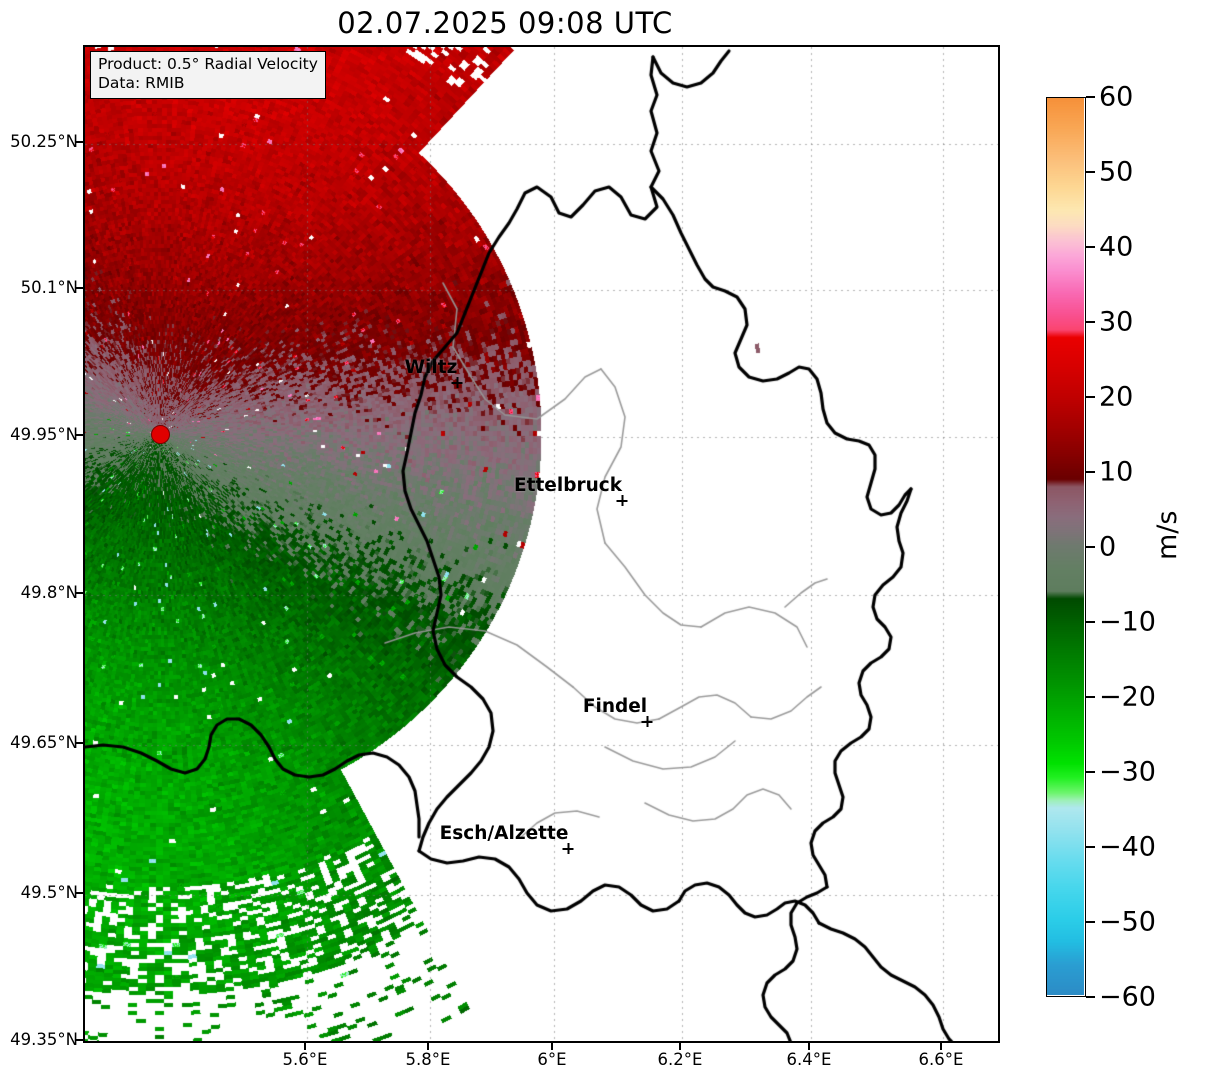 The width and height of the screenshot is (1207, 1081). Describe the element at coordinates (504, 833) in the screenshot. I see `city-name: Esch/Alzette` at that location.